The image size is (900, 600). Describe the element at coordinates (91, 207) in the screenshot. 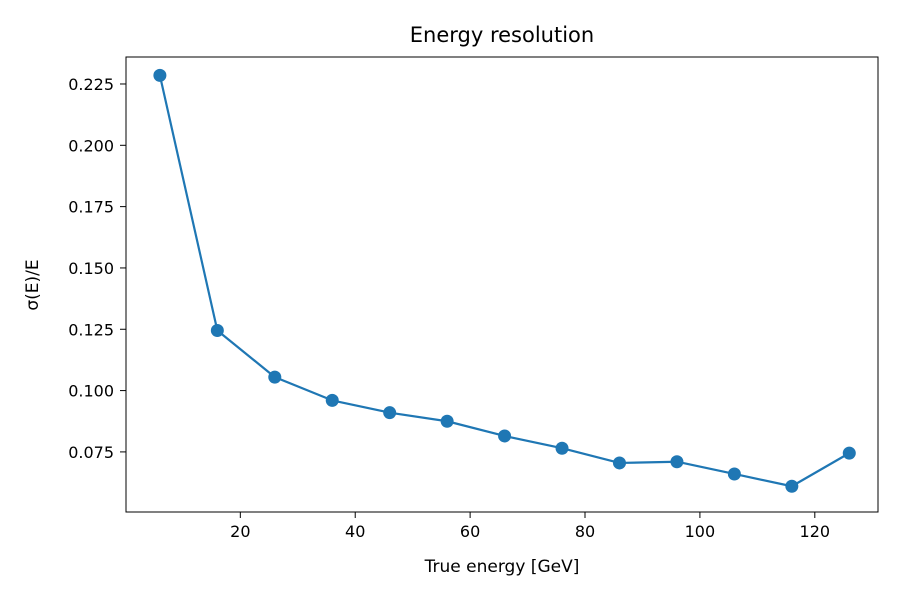

I see `y-tick-label: 0.175` at that location.